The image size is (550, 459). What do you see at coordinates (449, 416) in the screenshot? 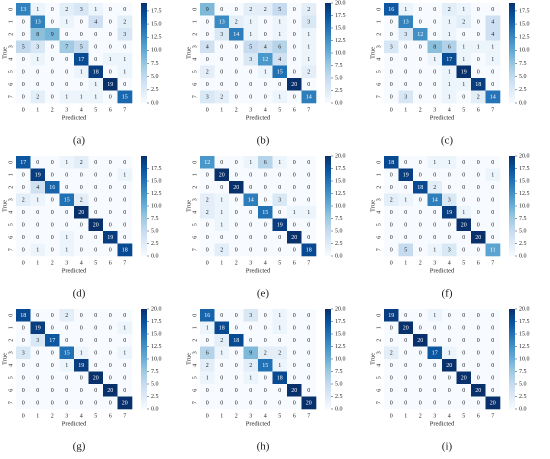
I see `x-tick-label: 4` at bounding box center [449, 416].